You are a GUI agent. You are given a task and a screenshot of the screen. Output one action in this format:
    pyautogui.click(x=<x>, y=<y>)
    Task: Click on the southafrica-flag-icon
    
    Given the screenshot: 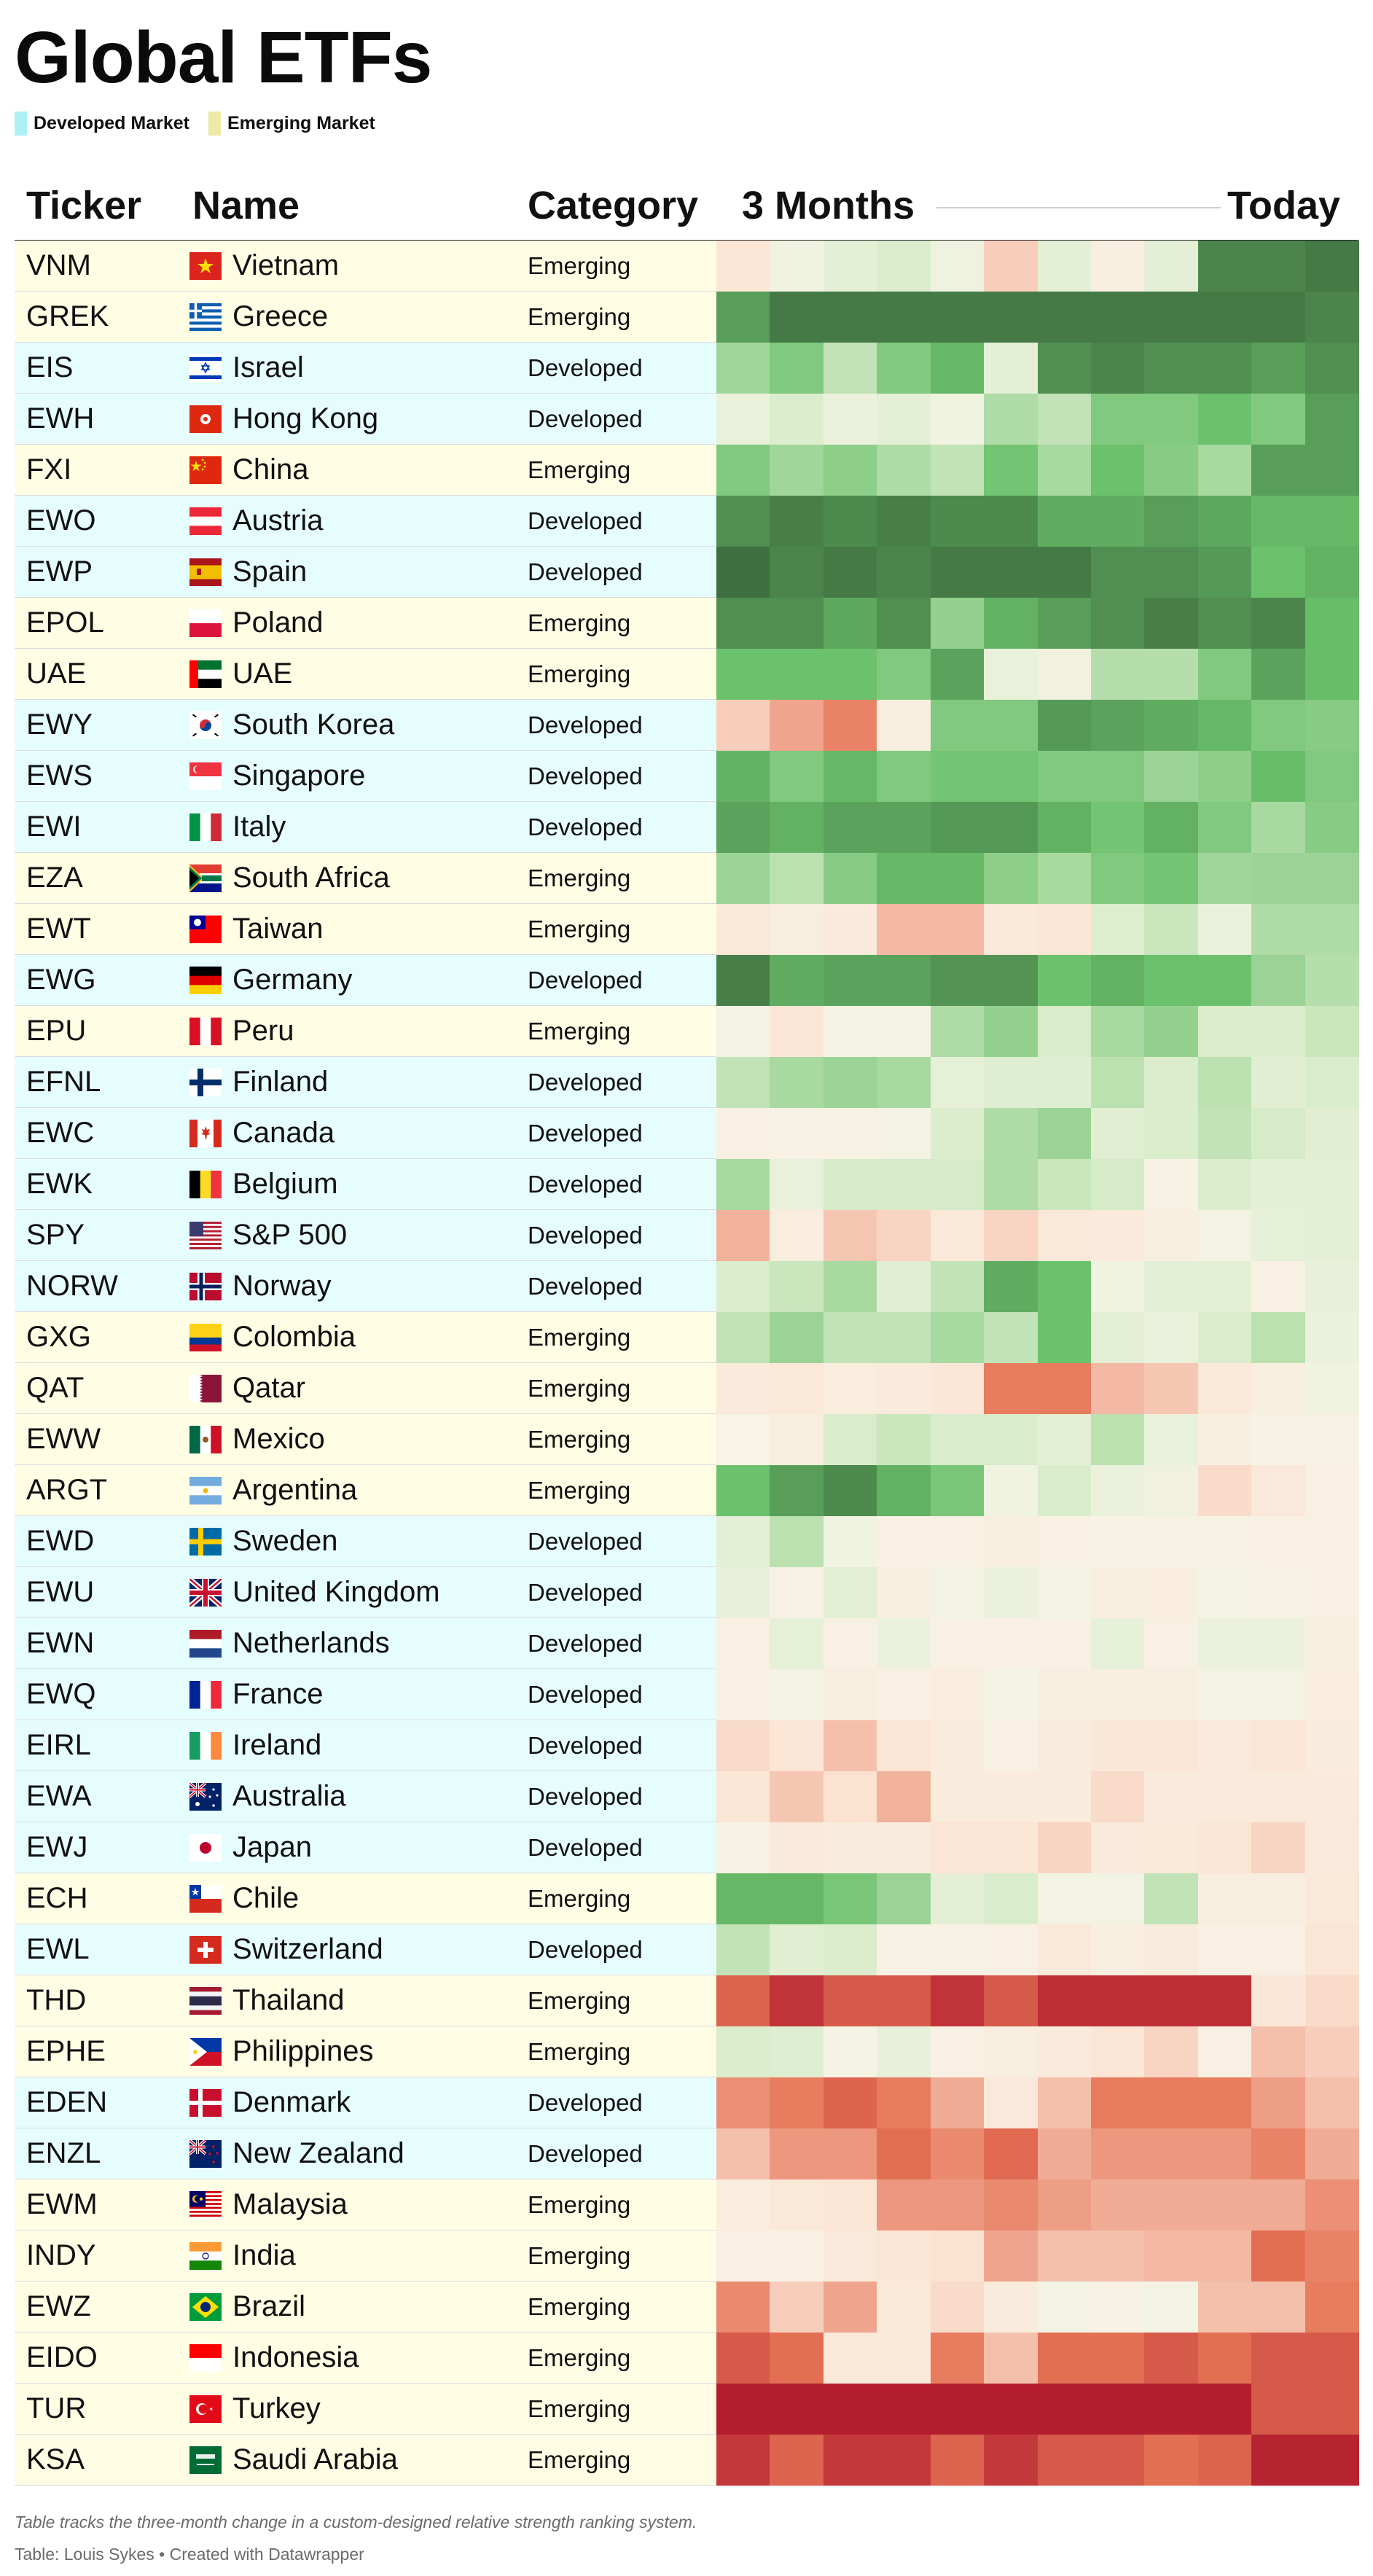 What is the action you would take?
    pyautogui.click(x=205, y=878)
    